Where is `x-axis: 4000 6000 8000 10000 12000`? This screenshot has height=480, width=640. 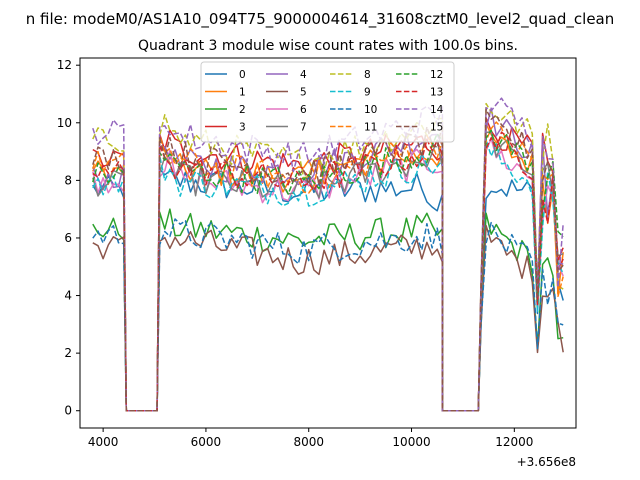 x-axis: 4000 6000 8000 10000 12000 is located at coordinates (310, 438).